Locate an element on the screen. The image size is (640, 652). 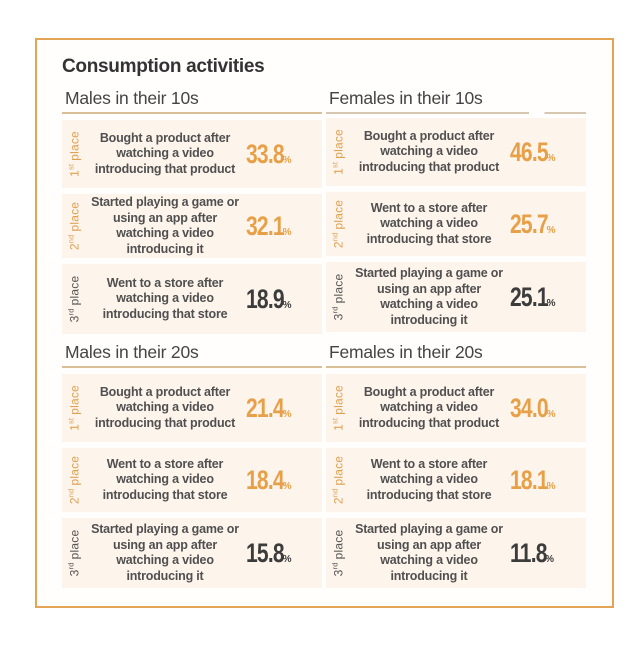
section-heading: Females in their 10s is located at coordinates (456, 100).